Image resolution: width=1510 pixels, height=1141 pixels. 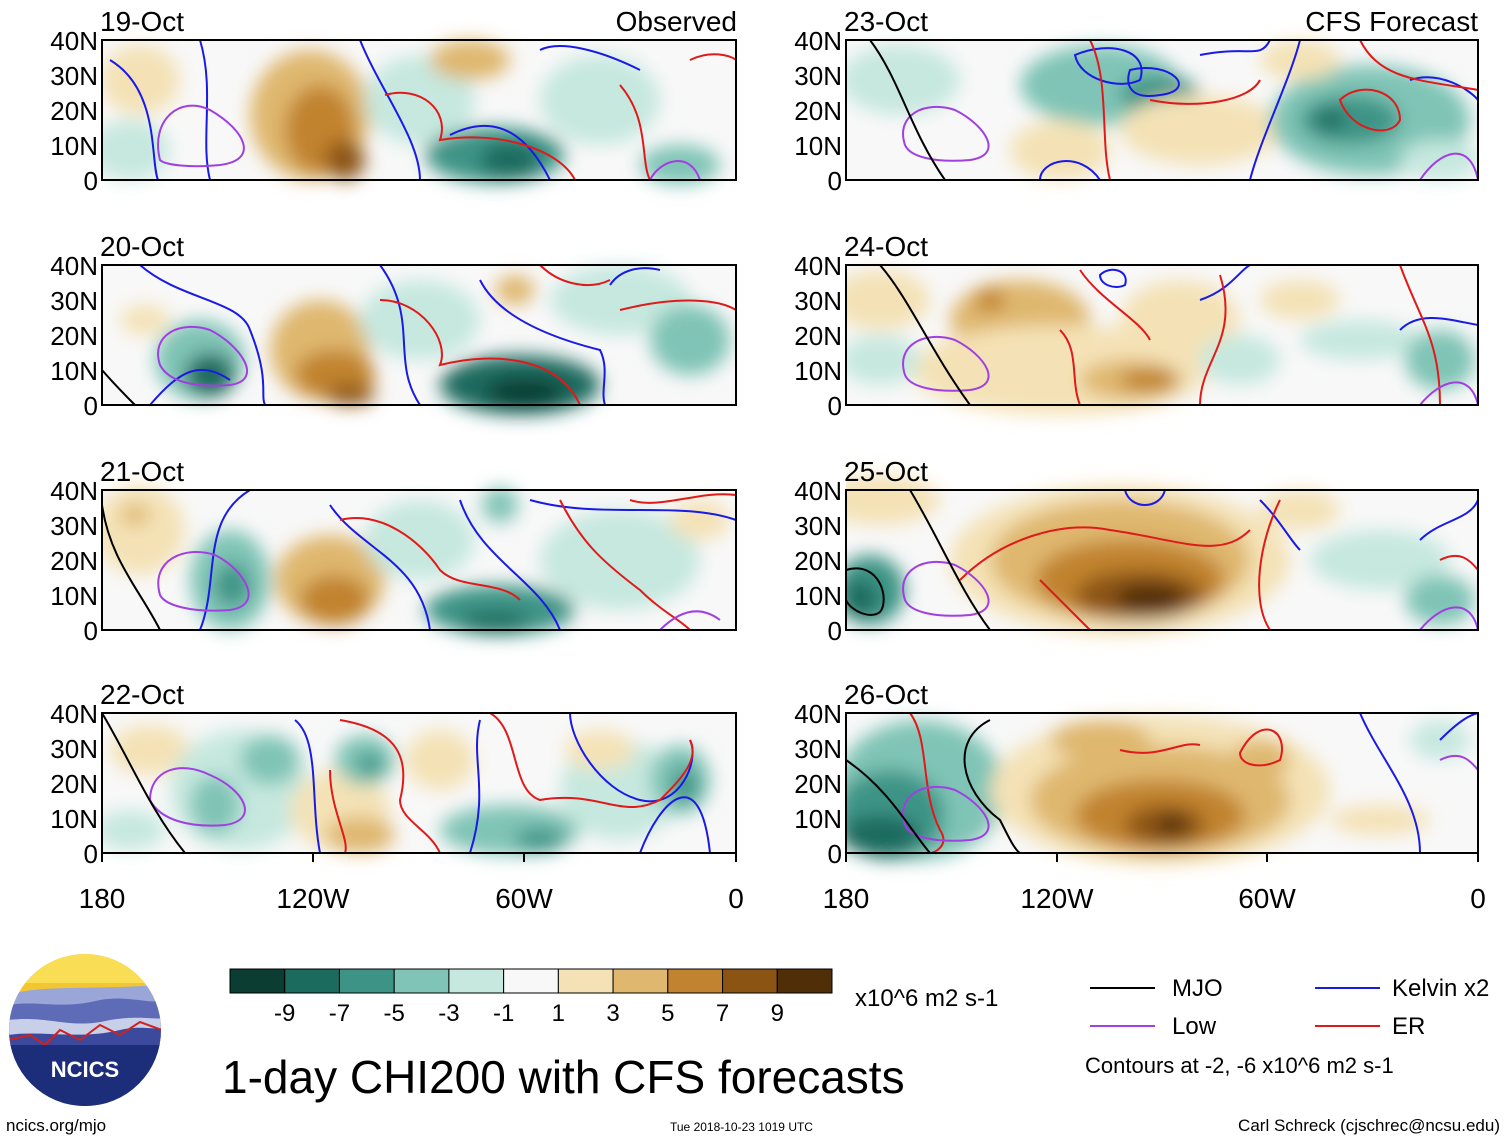 What do you see at coordinates (284, 1013) in the screenshot?
I see `colorbar-tick-label: -9` at bounding box center [284, 1013].